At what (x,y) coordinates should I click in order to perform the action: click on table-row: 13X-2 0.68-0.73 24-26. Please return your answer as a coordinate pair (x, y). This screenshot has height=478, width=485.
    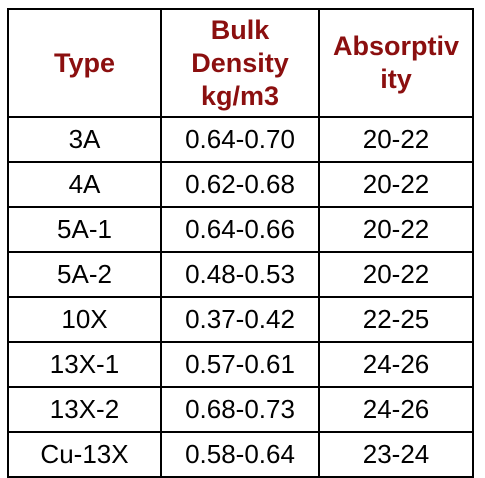
    Looking at the image, I should click on (240, 409).